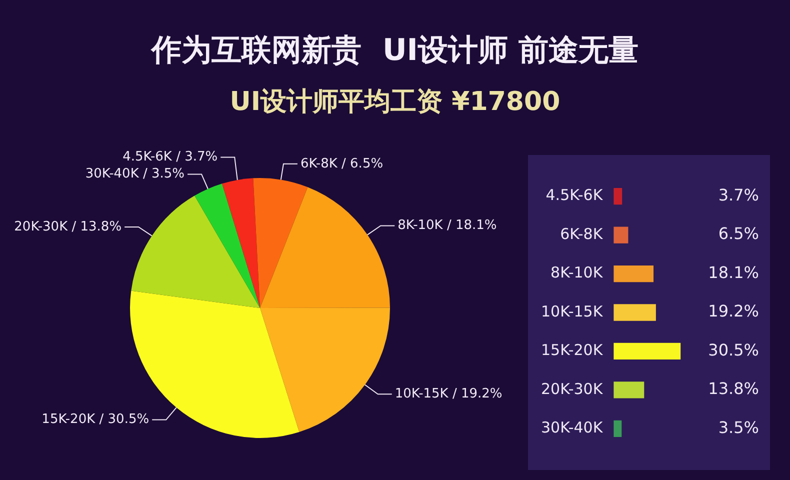  Describe the element at coordinates (582, 233) in the screenshot. I see `y-tick-label: 6K-8K` at that location.